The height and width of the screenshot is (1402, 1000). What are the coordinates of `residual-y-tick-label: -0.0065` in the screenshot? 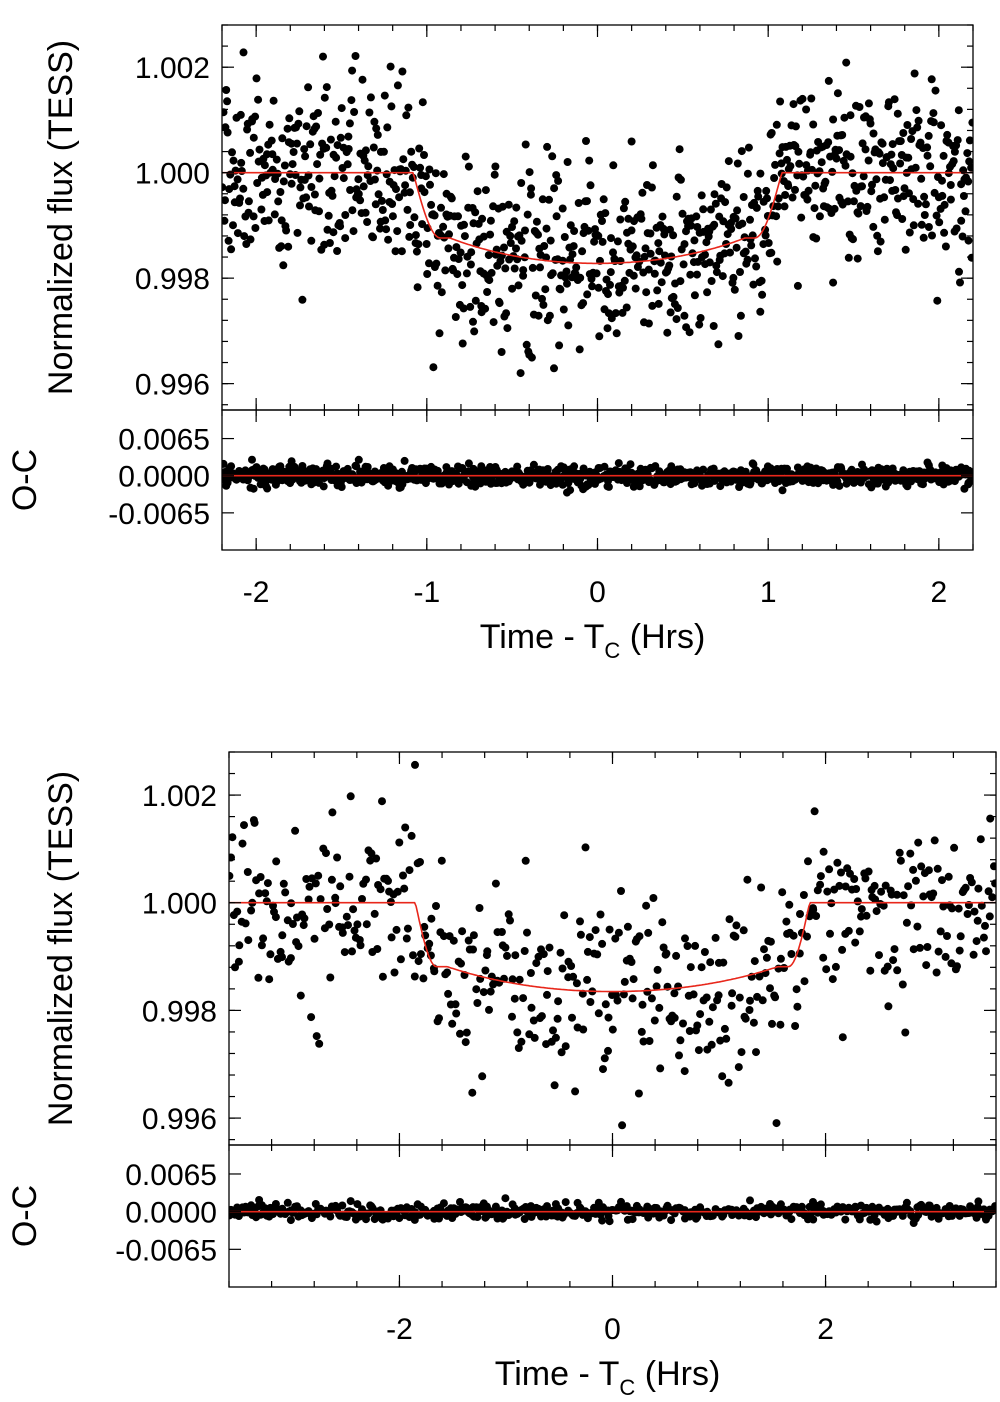 It's located at (159, 514).